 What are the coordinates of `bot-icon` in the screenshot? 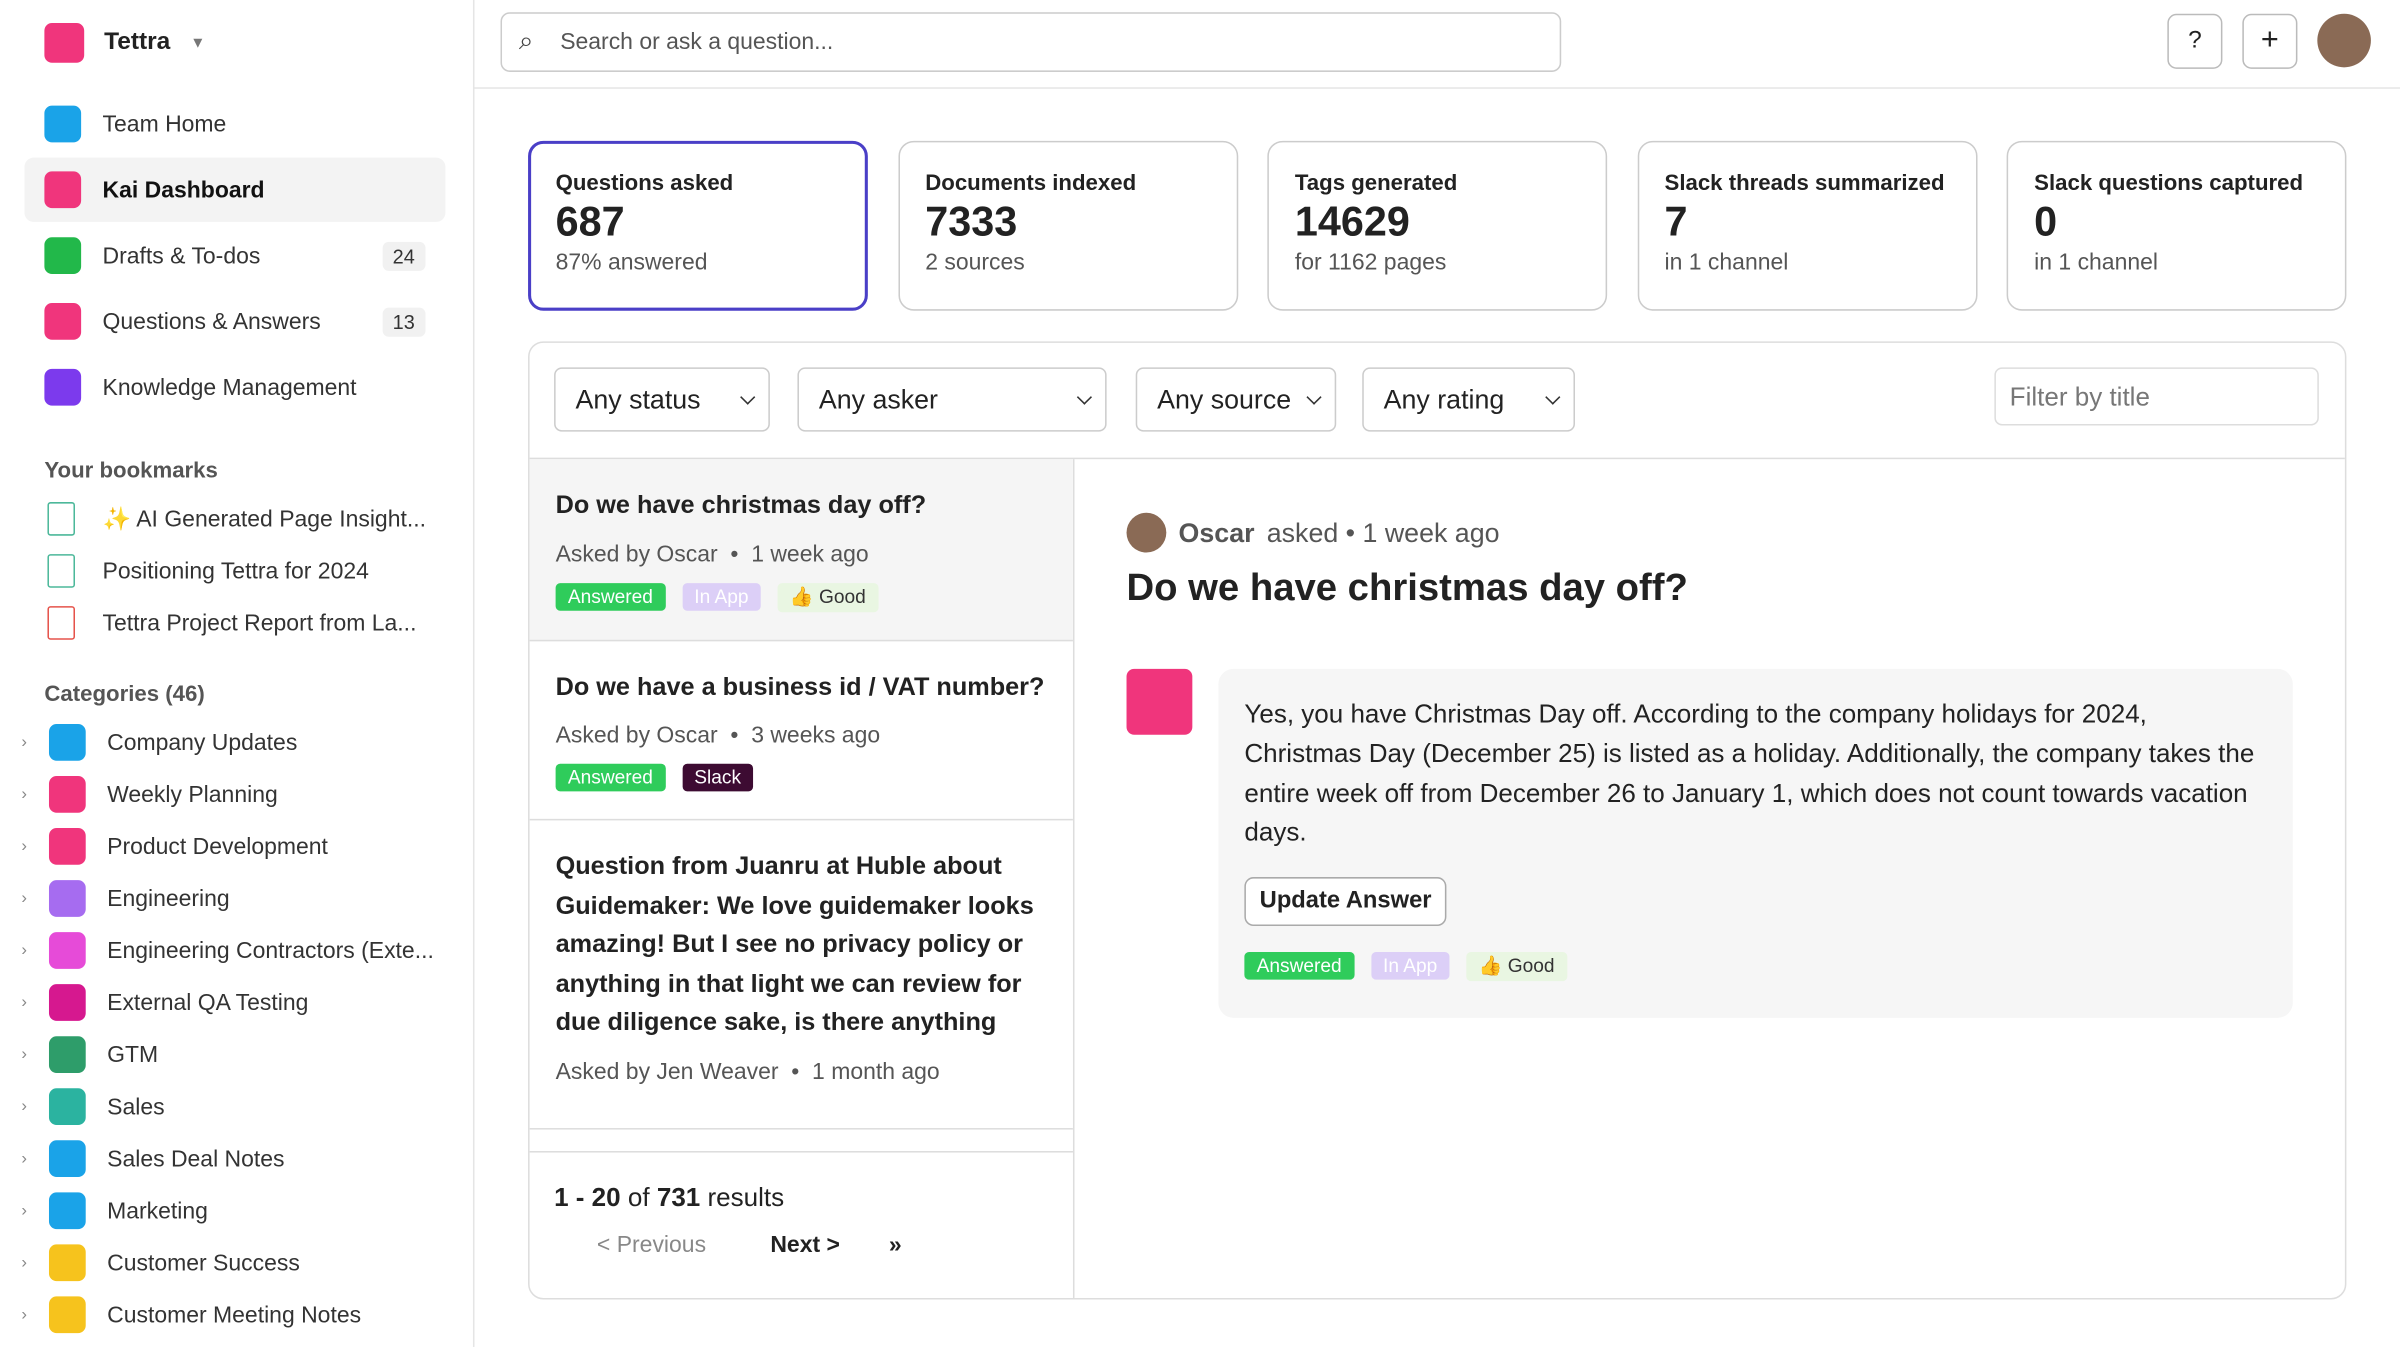 It's located at (1159, 701).